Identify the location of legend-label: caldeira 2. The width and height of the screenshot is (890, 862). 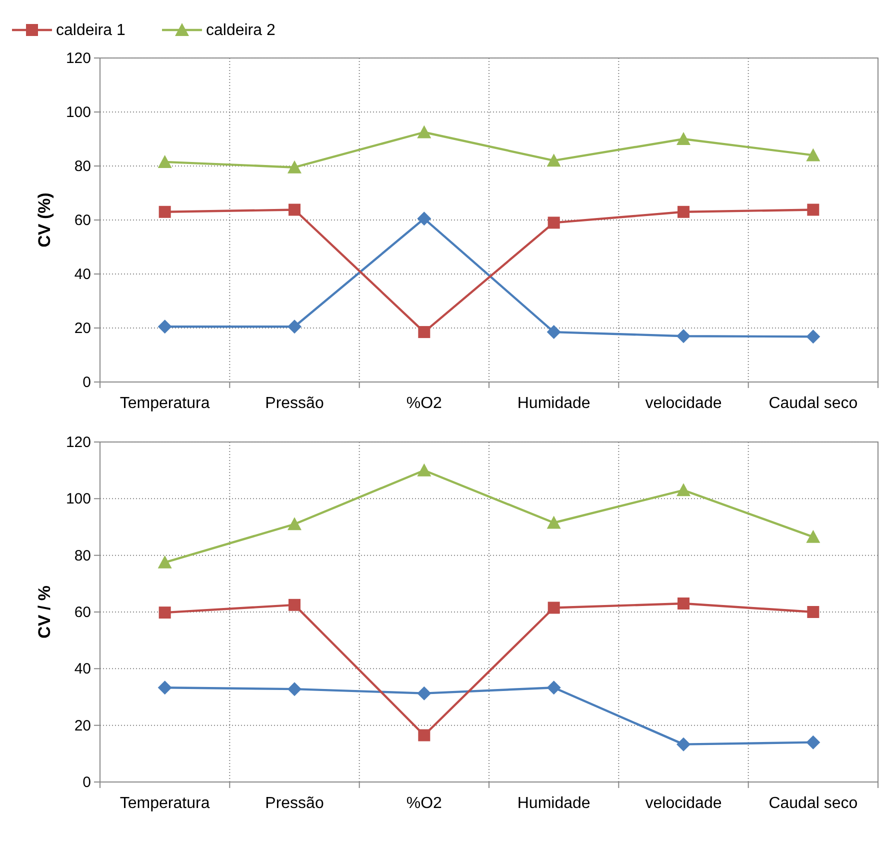
(241, 30).